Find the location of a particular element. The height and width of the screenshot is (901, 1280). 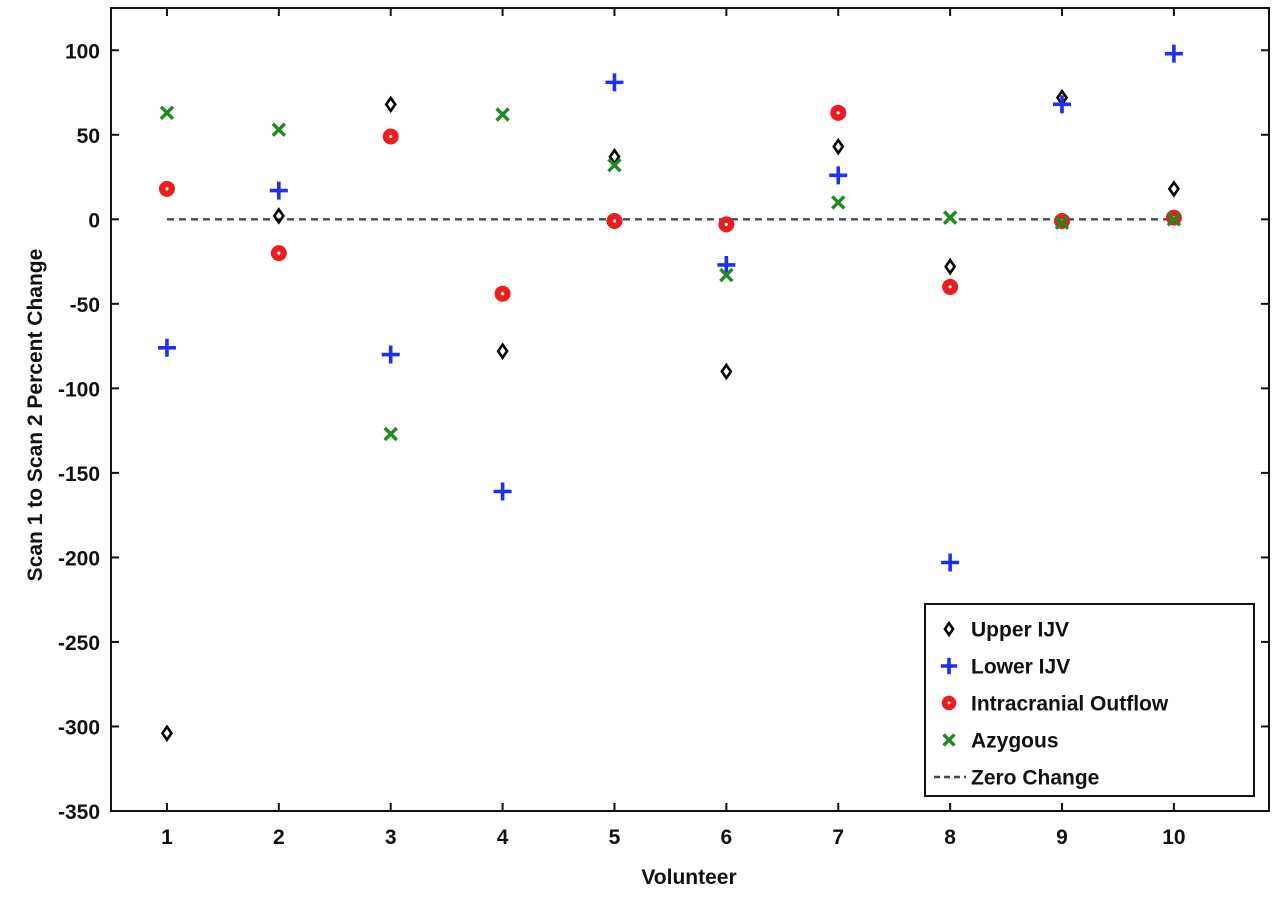

x-tick-label: 8 is located at coordinates (950, 837).